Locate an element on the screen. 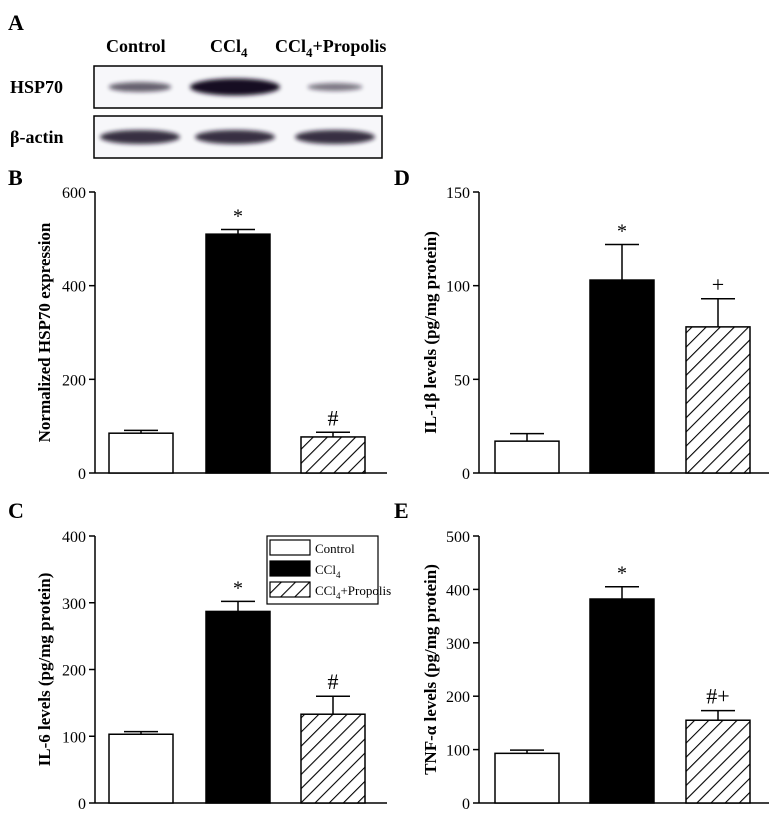 The image size is (769, 820). significance-mark: #+ is located at coordinates (717, 696).